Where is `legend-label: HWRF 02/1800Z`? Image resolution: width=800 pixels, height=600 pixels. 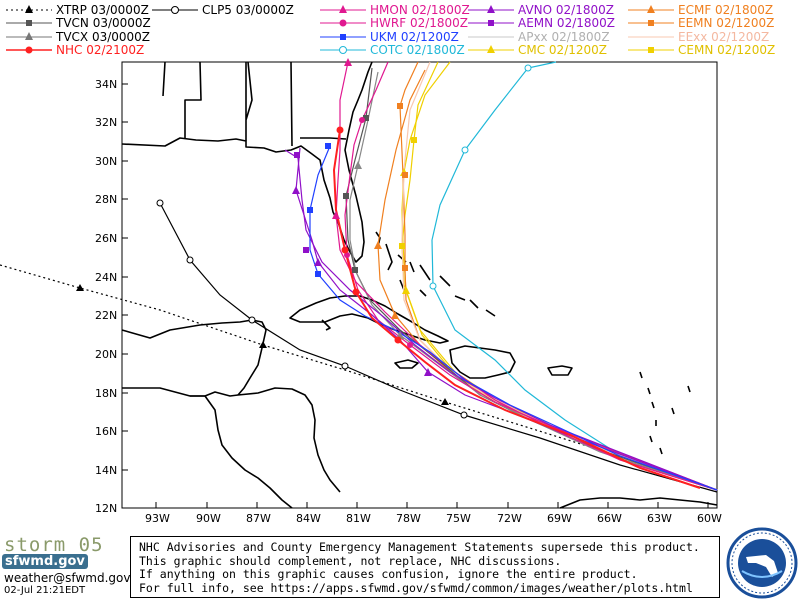 legend-label: HWRF 02/1800Z is located at coordinates (419, 23).